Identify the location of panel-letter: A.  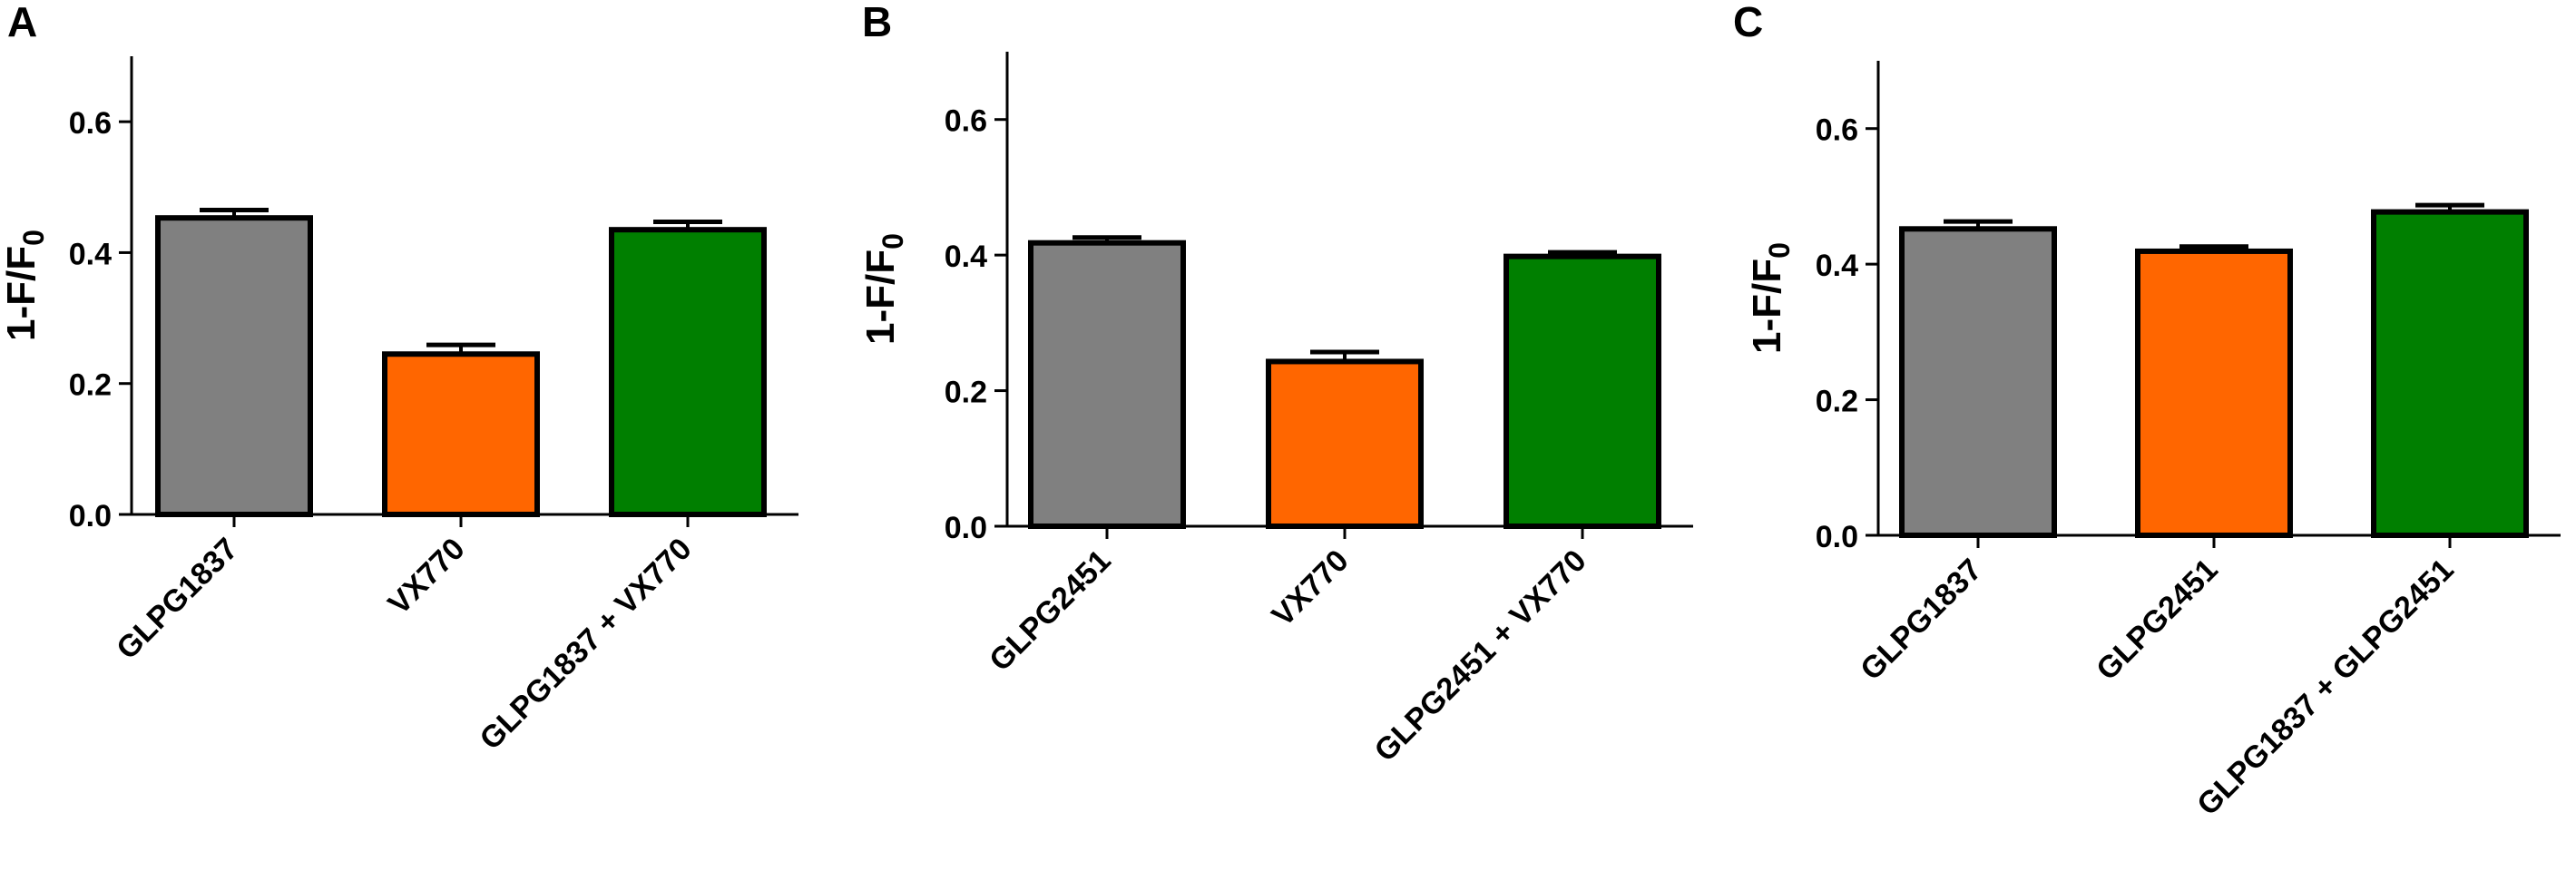
(22, 22).